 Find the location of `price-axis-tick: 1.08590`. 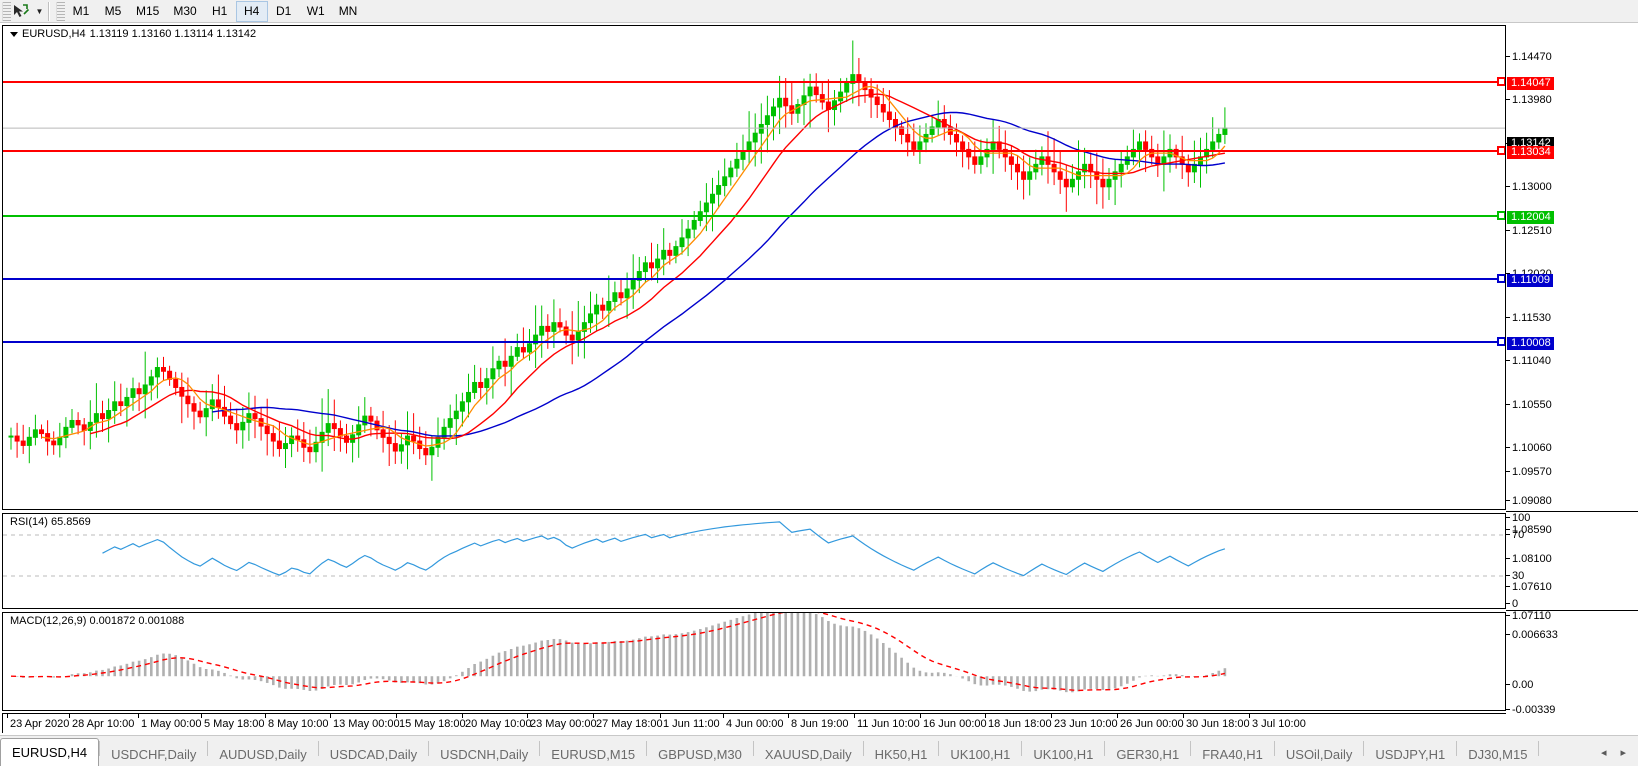

price-axis-tick: 1.08590 is located at coordinates (1529, 530).